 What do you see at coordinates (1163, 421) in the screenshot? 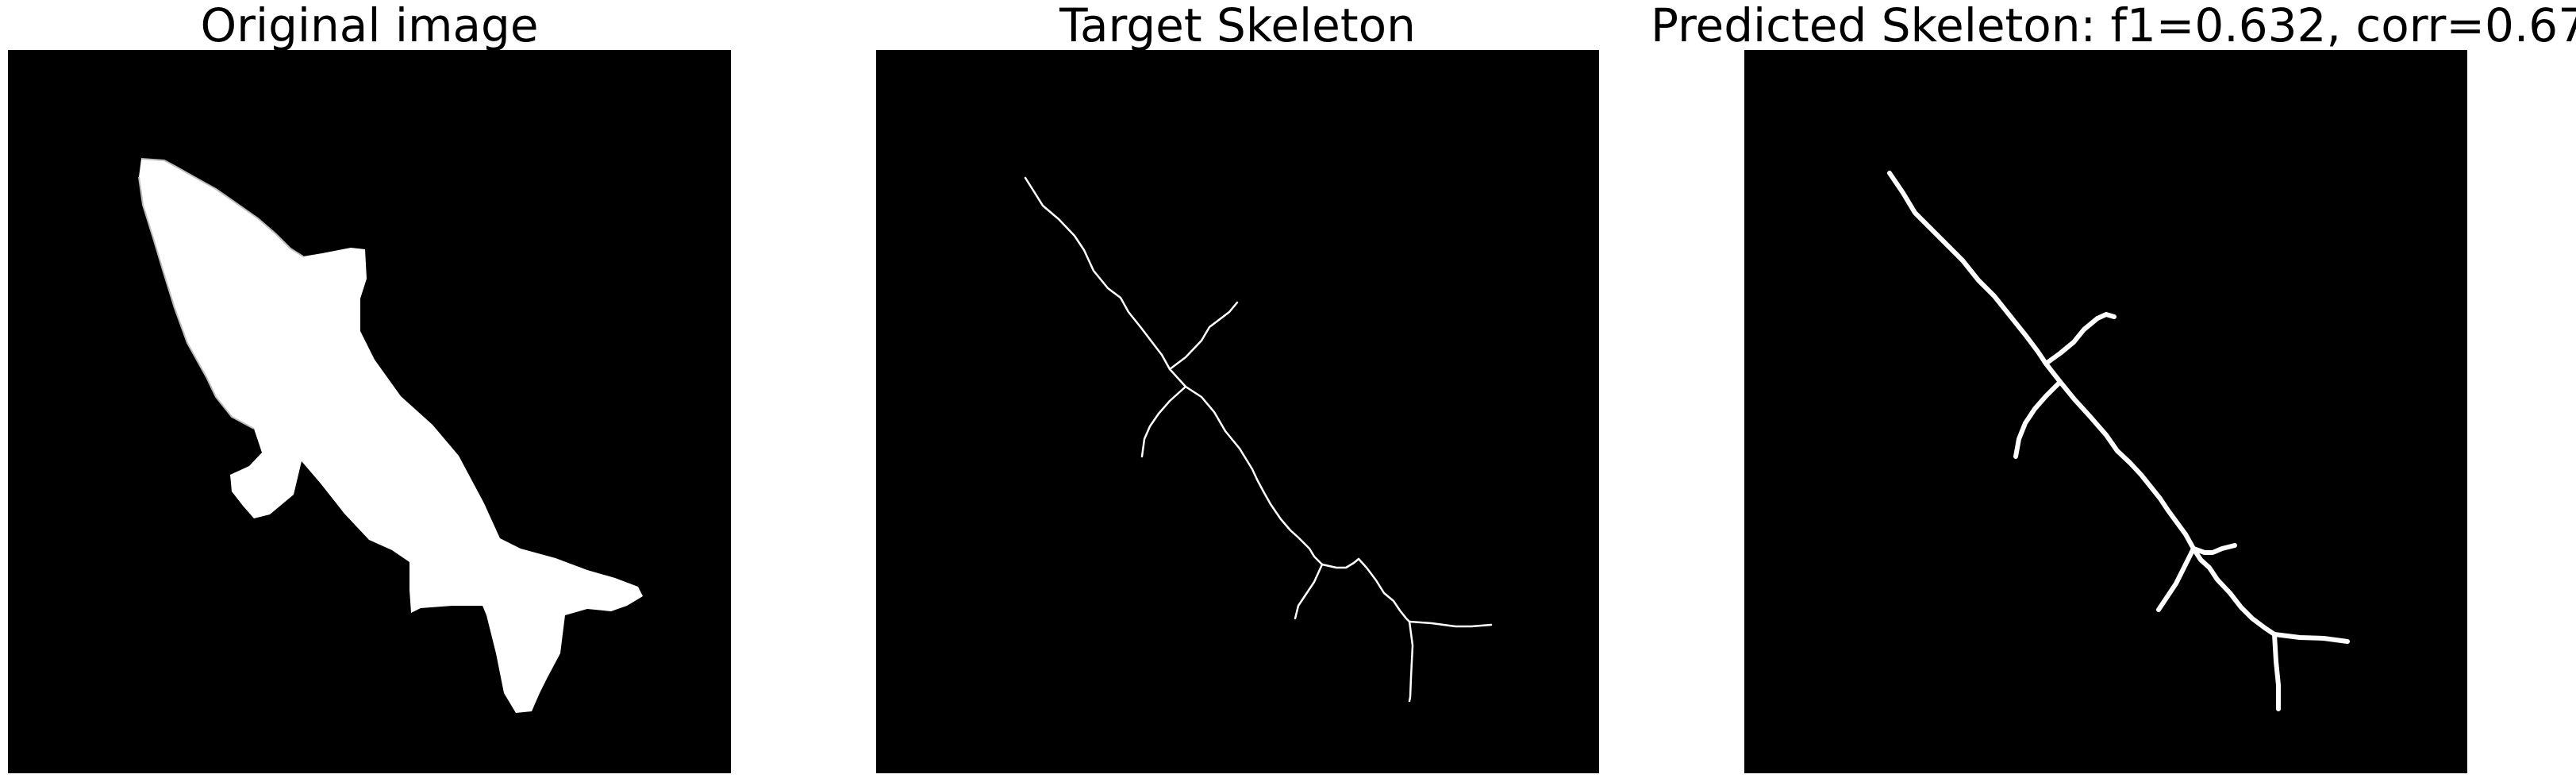
I see `target-pectoral-branch` at bounding box center [1163, 421].